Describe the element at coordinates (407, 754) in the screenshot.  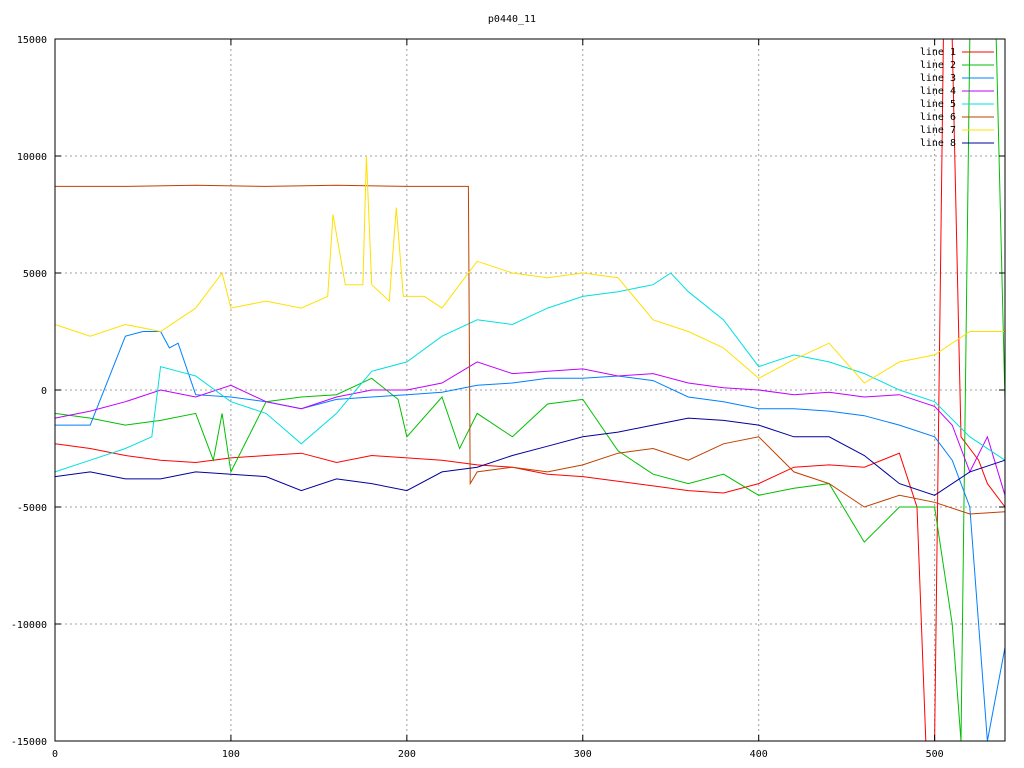
I see `x-tick-label: 200` at that location.